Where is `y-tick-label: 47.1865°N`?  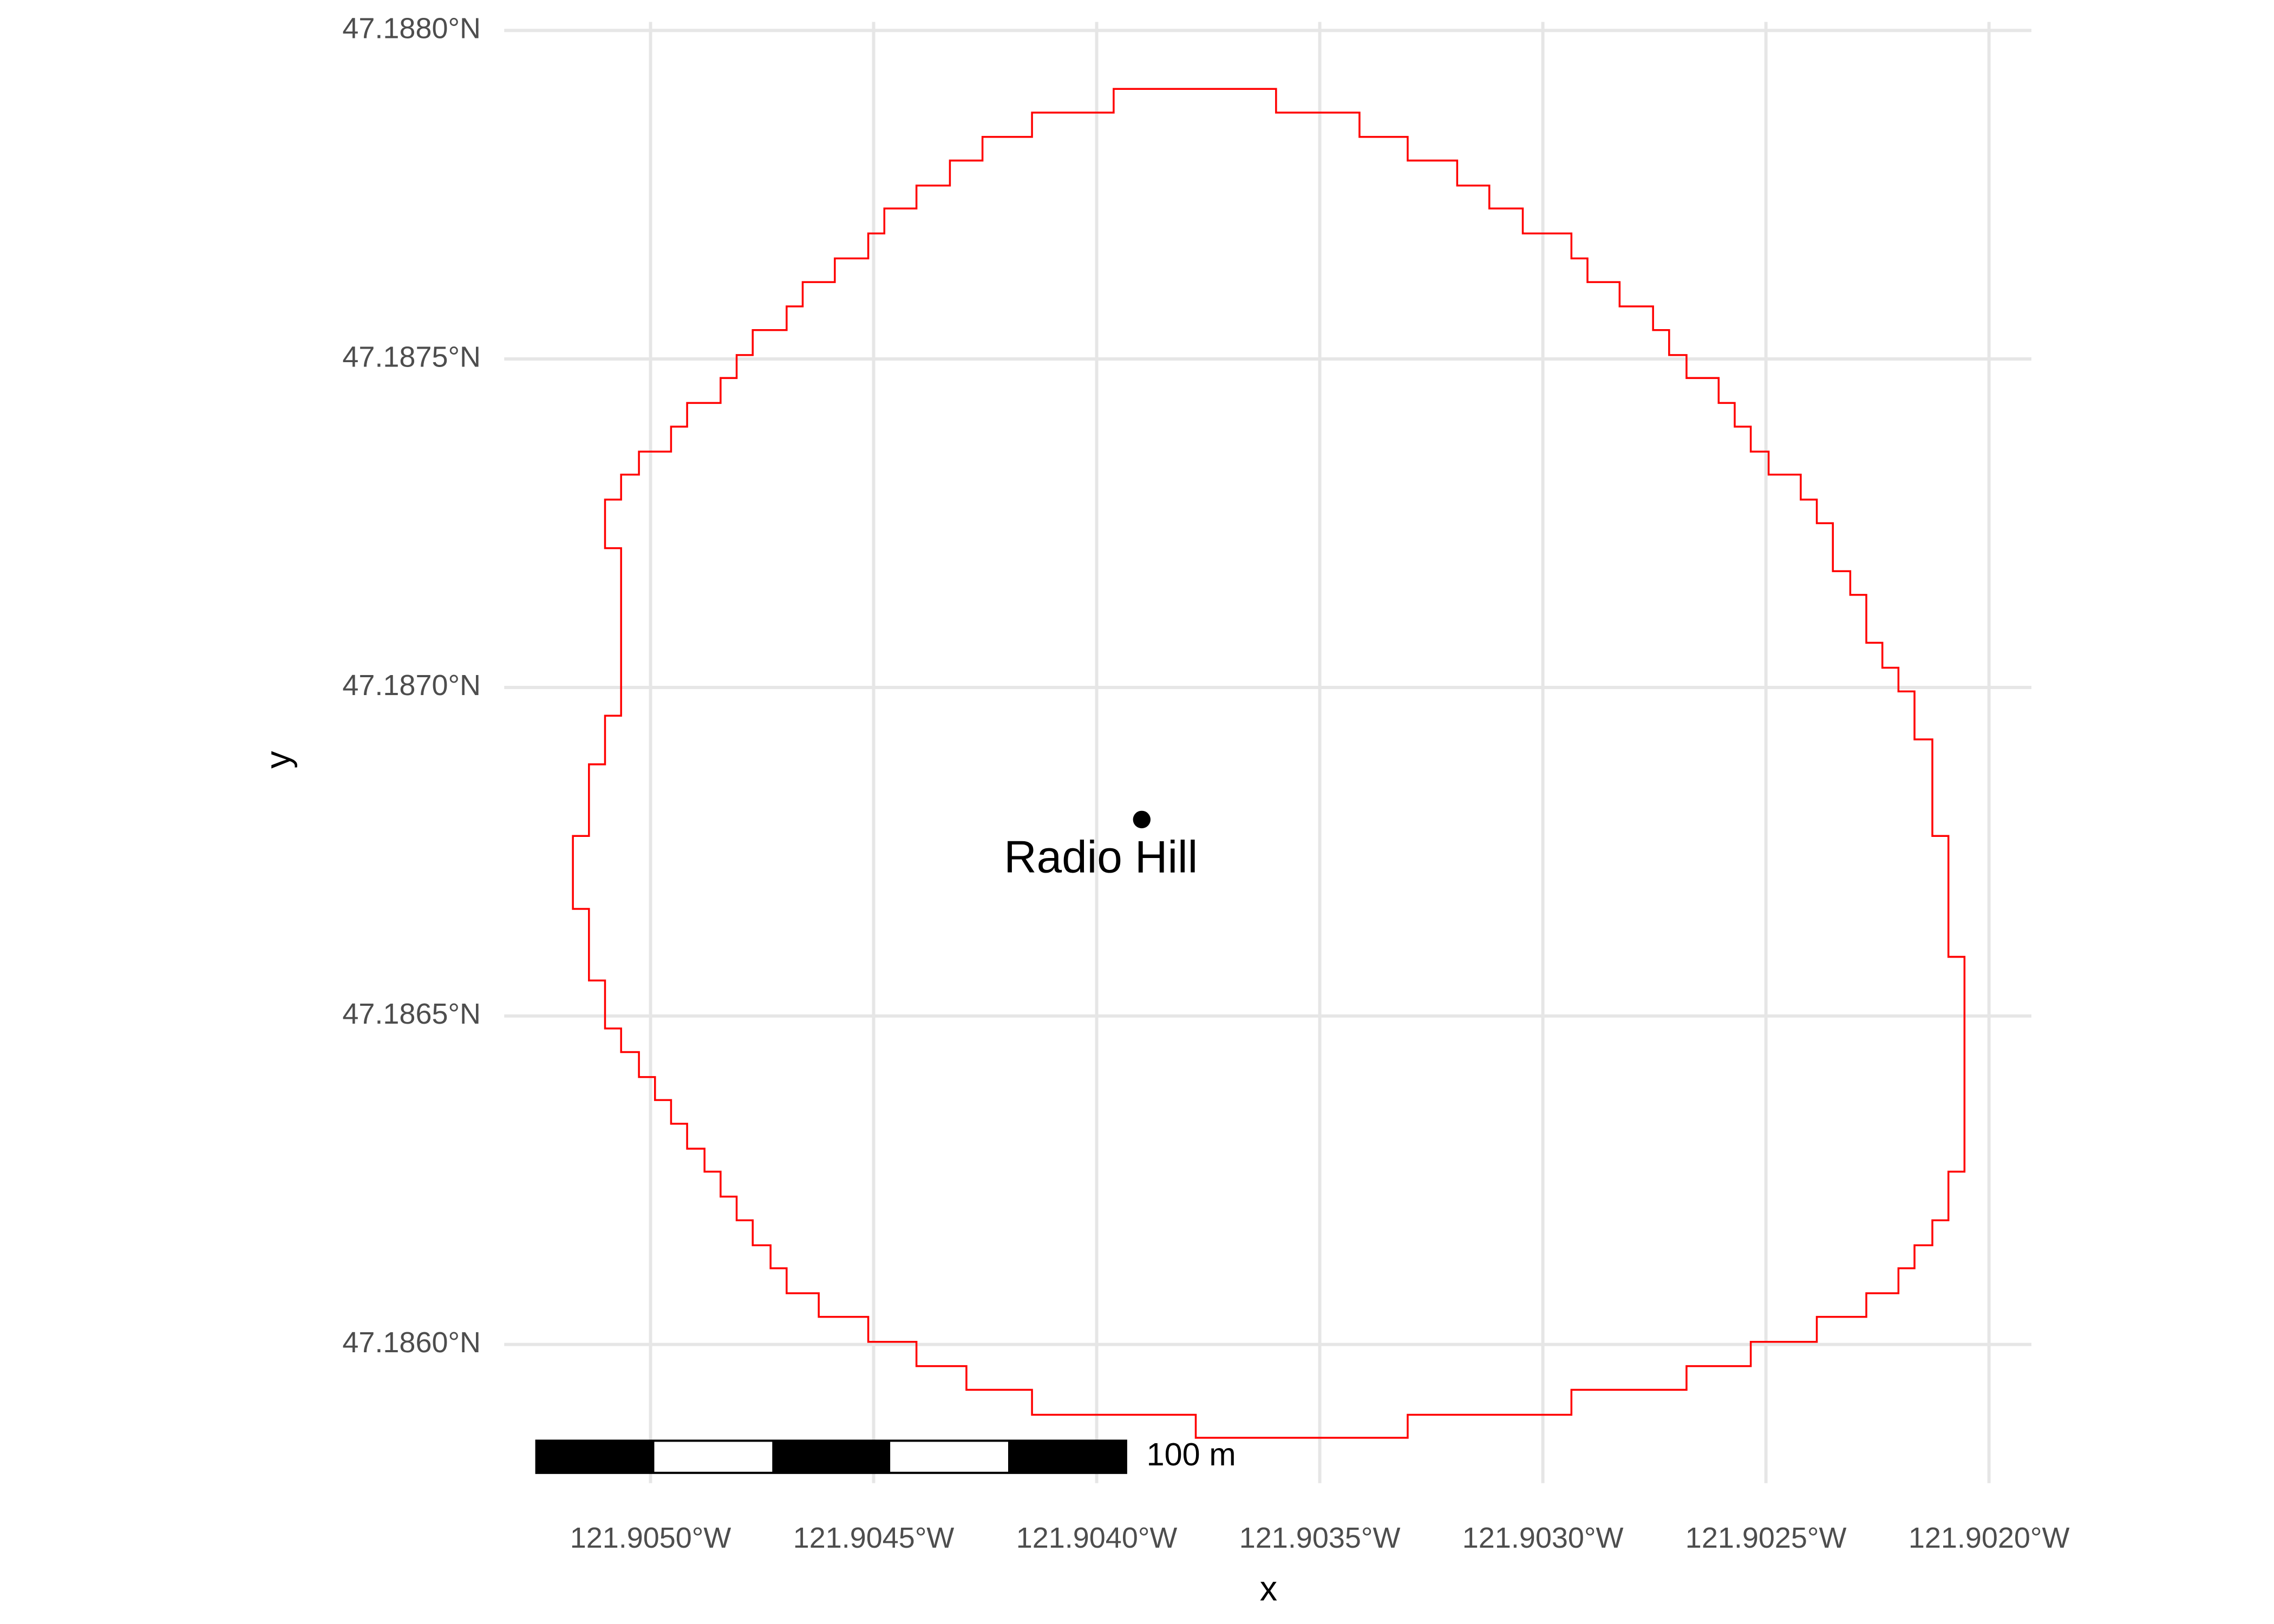 y-tick-label: 47.1865°N is located at coordinates (412, 1014).